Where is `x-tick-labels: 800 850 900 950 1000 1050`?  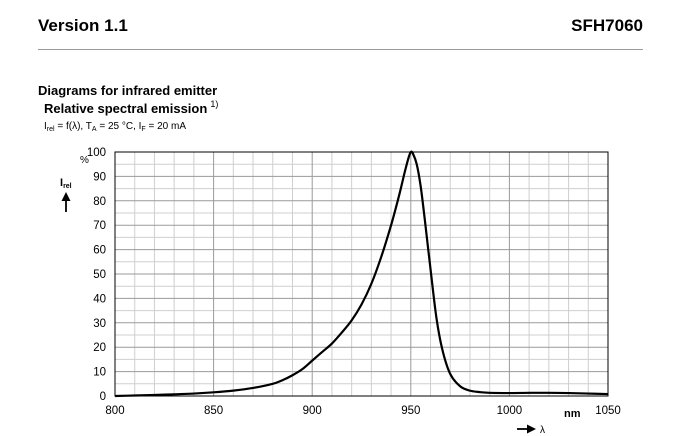
x-tick-labels: 800 850 900 950 1000 1050 is located at coordinates (362, 411).